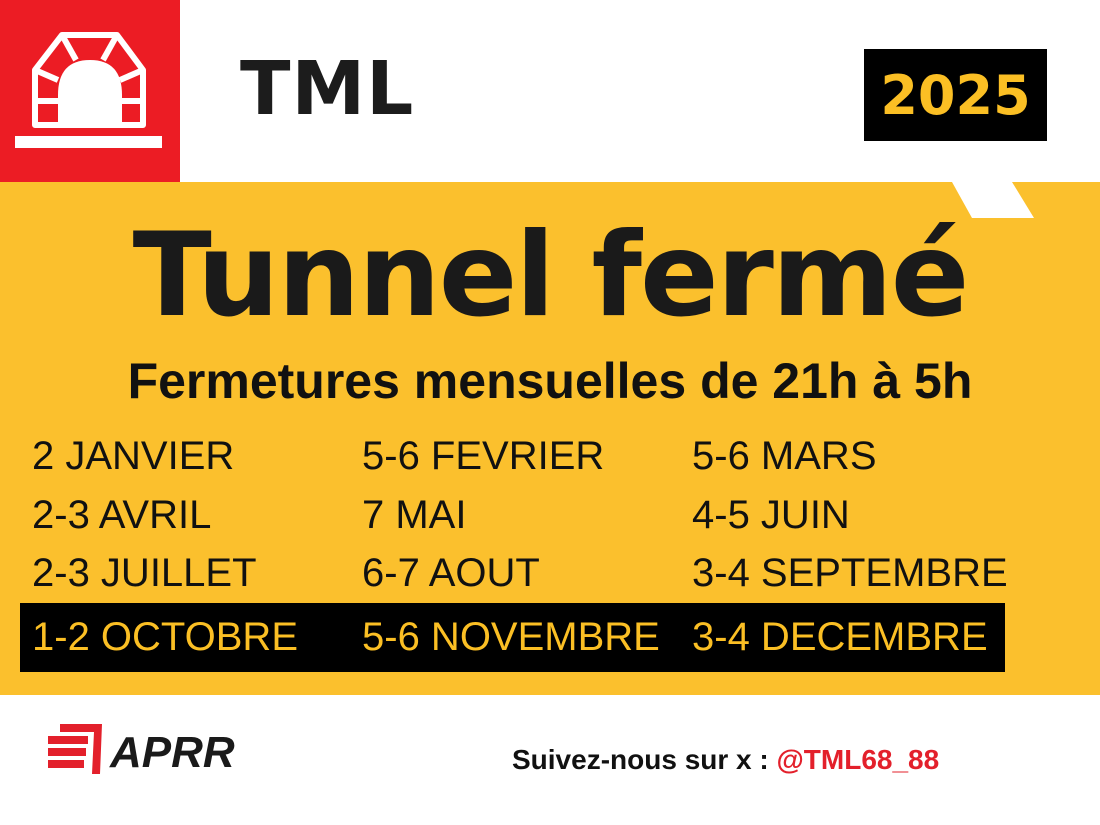 This screenshot has height=825, width=1100. What do you see at coordinates (955, 95) in the screenshot?
I see `year-badge: 2025` at bounding box center [955, 95].